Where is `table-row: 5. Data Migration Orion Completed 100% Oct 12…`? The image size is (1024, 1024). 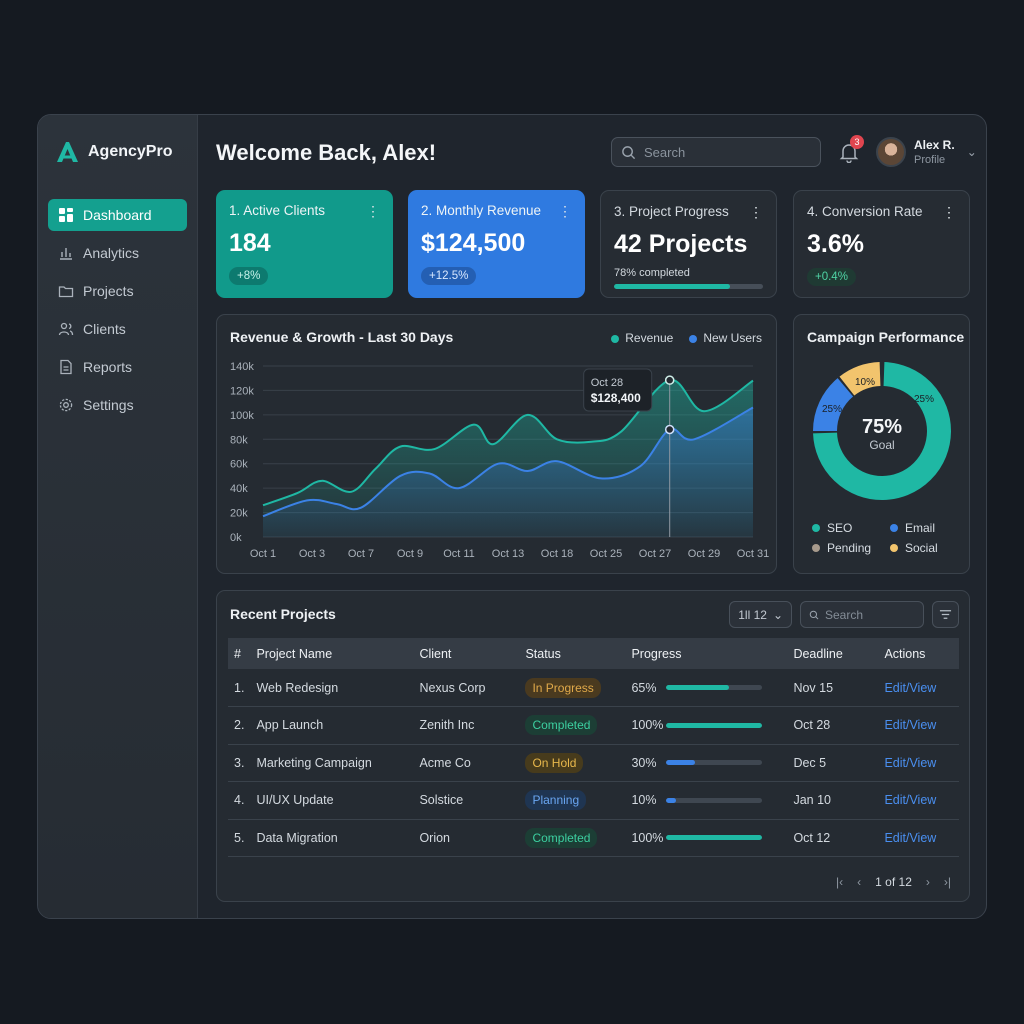
table-row: 5. Data Migration Orion Completed 100% Oct 12… is located at coordinates (593, 838).